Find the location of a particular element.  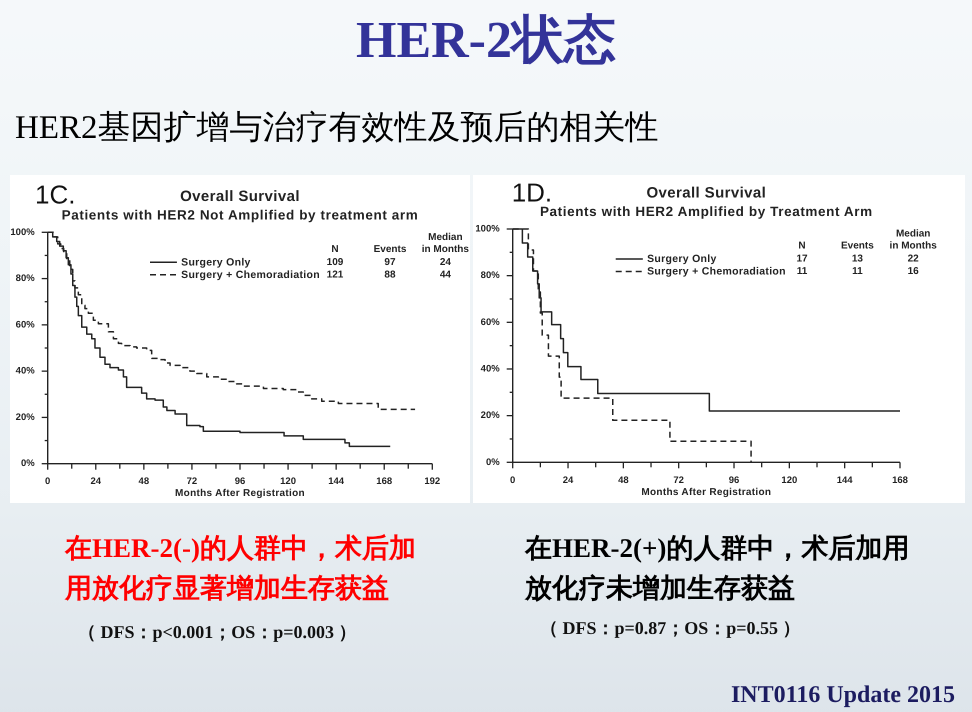

text: 44 is located at coordinates (446, 274).